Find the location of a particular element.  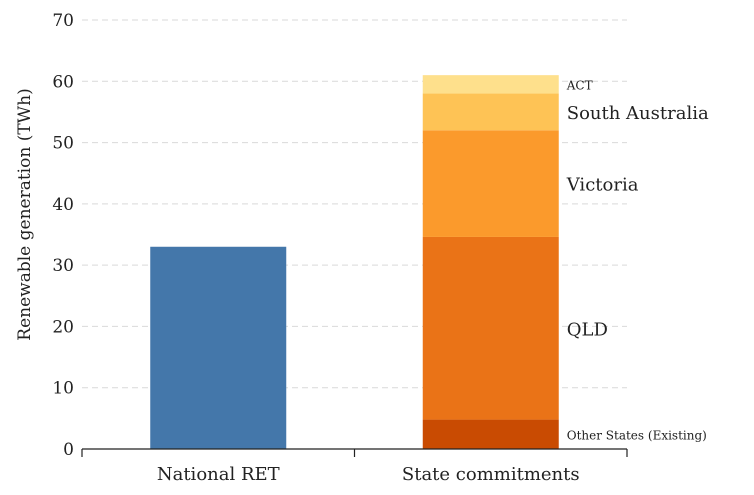

y-tick-label: 30 is located at coordinates (63, 266).